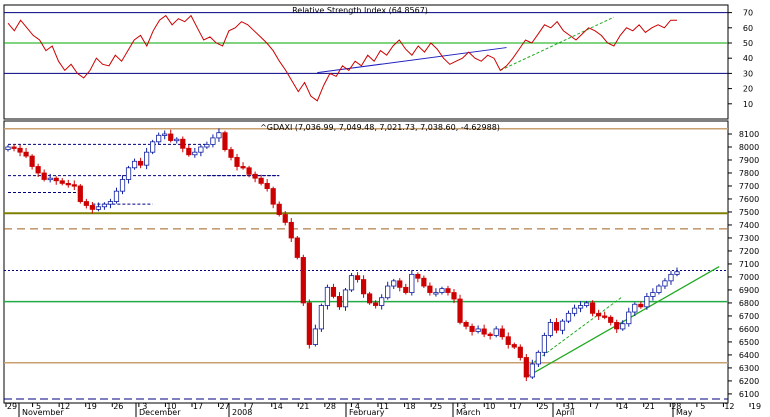 This screenshot has height=417, width=770. Describe the element at coordinates (749, 394) in the screenshot. I see `dax-tick-label: 6100` at that location.